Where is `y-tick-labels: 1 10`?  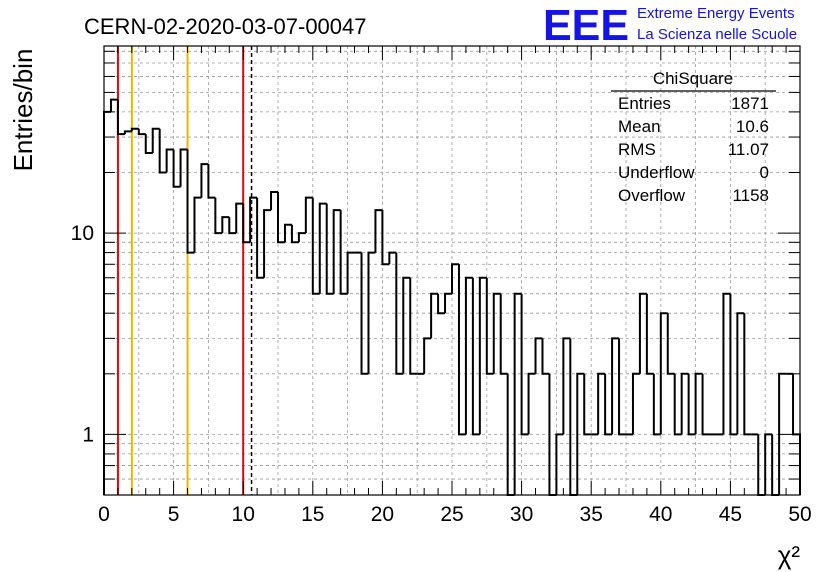 y-tick-labels: 1 10 is located at coordinates (82, 334).